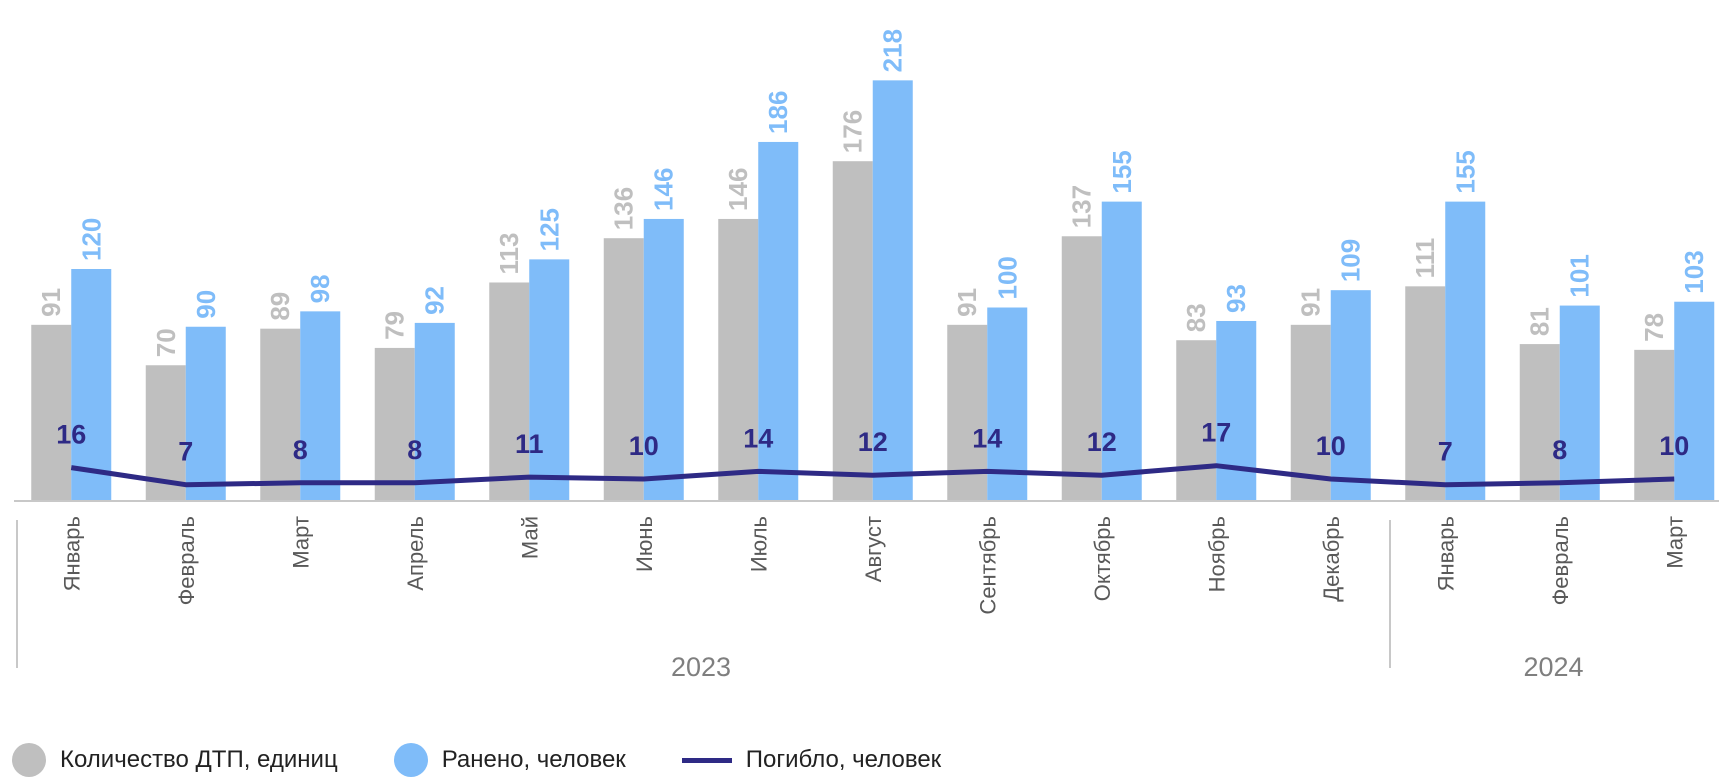  I want to click on data-label-accidents: 70, so click(166, 342).